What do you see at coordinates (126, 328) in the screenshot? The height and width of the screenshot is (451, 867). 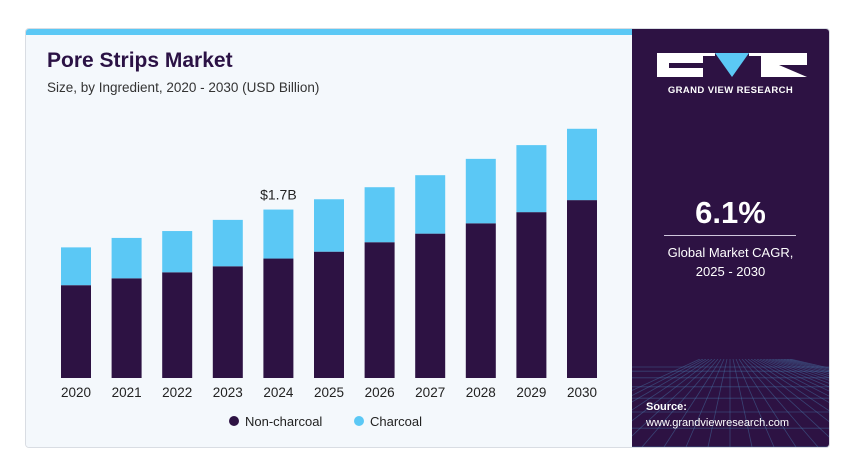 I see `bar-non-charcoal-2021` at bounding box center [126, 328].